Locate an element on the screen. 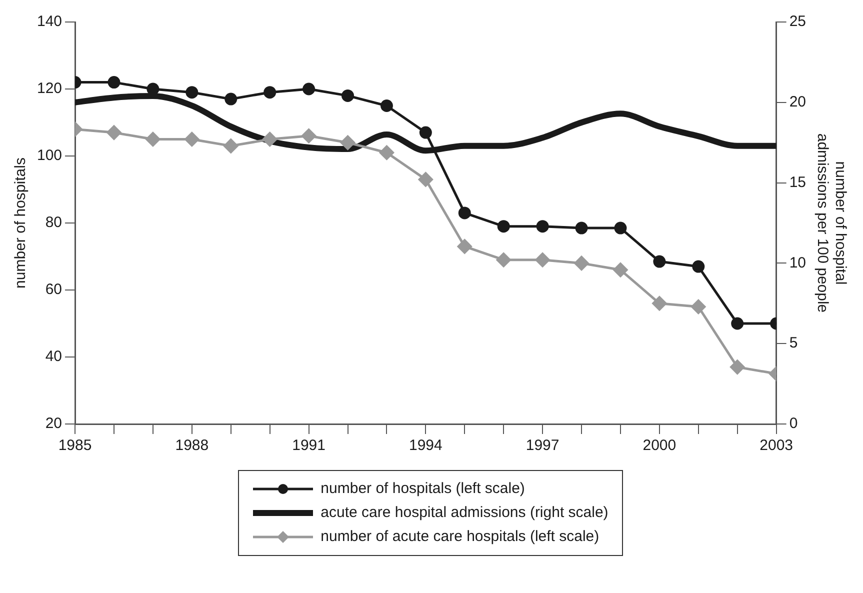  x-tick-label: 1985 is located at coordinates (75, 445).